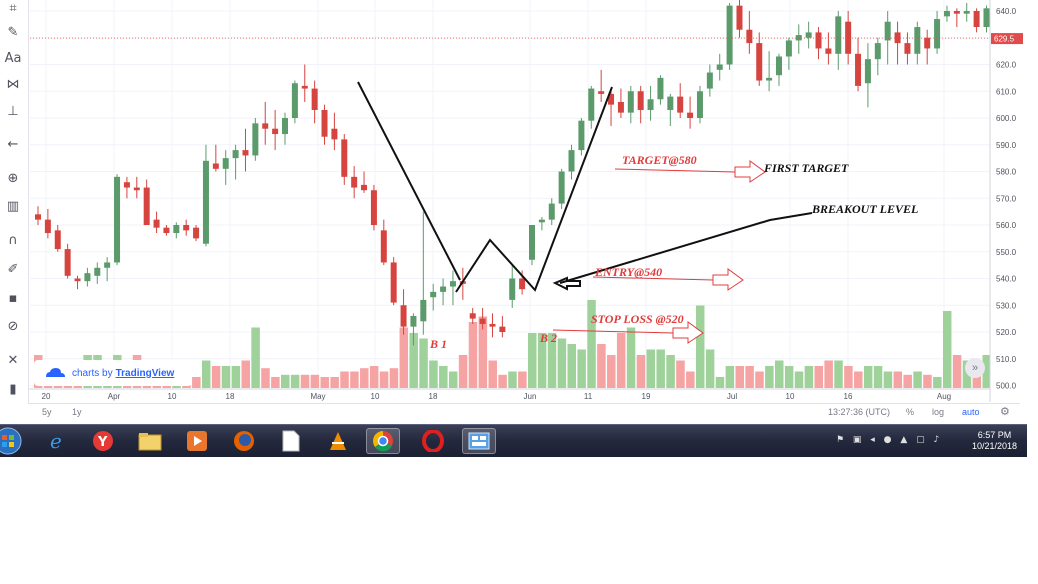 This screenshot has width=1038, height=584. I want to click on taskbar-explorer, so click(150, 441).